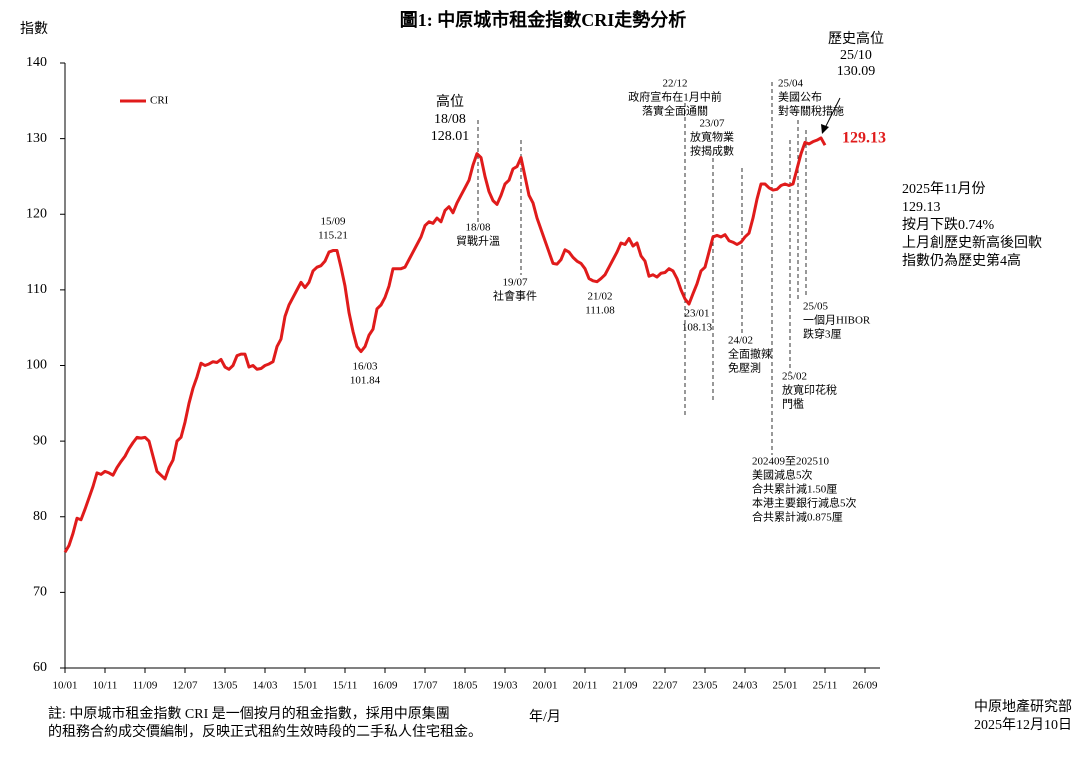  What do you see at coordinates (265, 731) in the screenshot?
I see `footnote: 的租務合約成交價編制，反映正式租約生效時段的二手私人住宅租金。` at bounding box center [265, 731].